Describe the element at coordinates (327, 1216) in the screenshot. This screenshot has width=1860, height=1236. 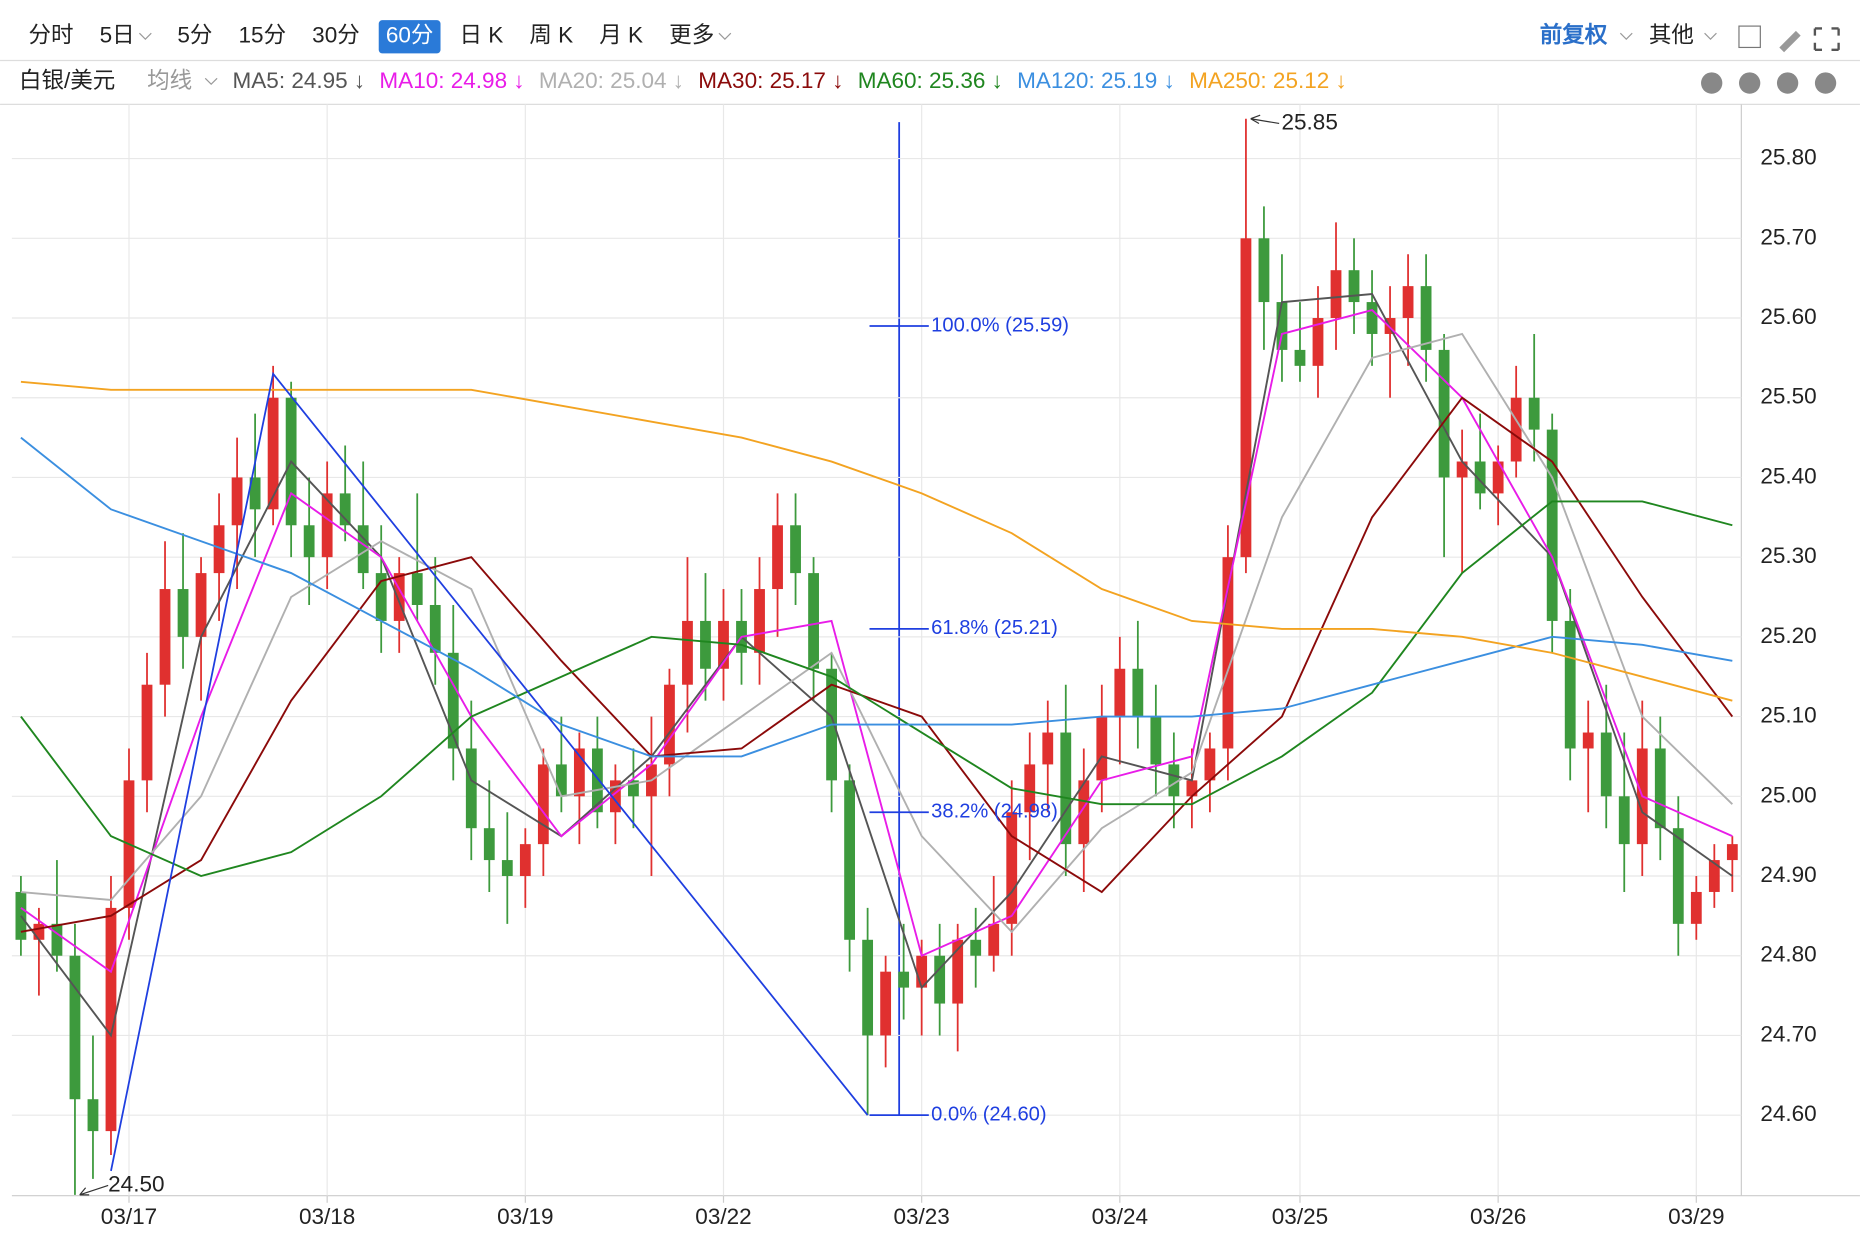
I see `x-tick-label: 03/18` at that location.